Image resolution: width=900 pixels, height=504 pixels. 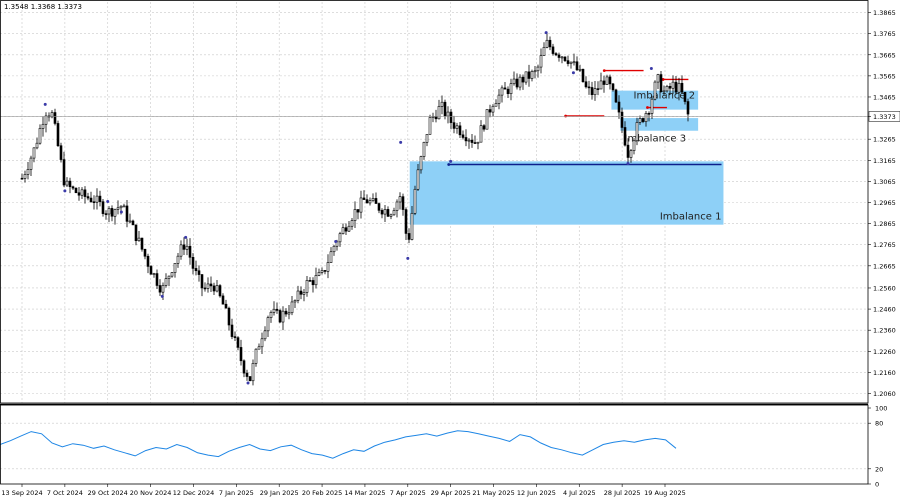 What do you see at coordinates (884, 203) in the screenshot?
I see `price-tick-label: 1.2965` at bounding box center [884, 203].